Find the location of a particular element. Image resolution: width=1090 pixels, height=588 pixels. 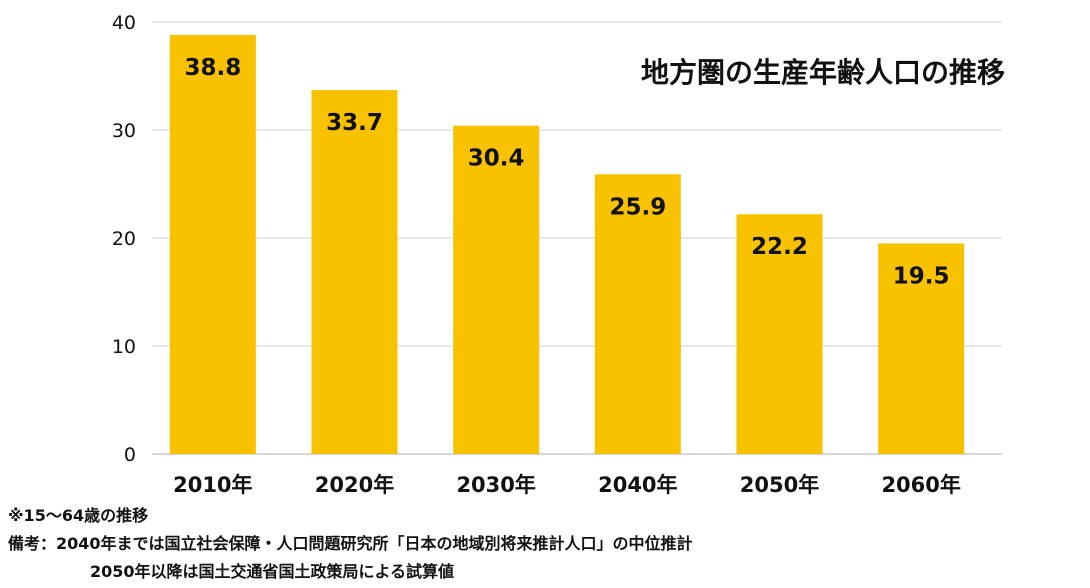

x-tick-label: 2060年 is located at coordinates (920, 485).